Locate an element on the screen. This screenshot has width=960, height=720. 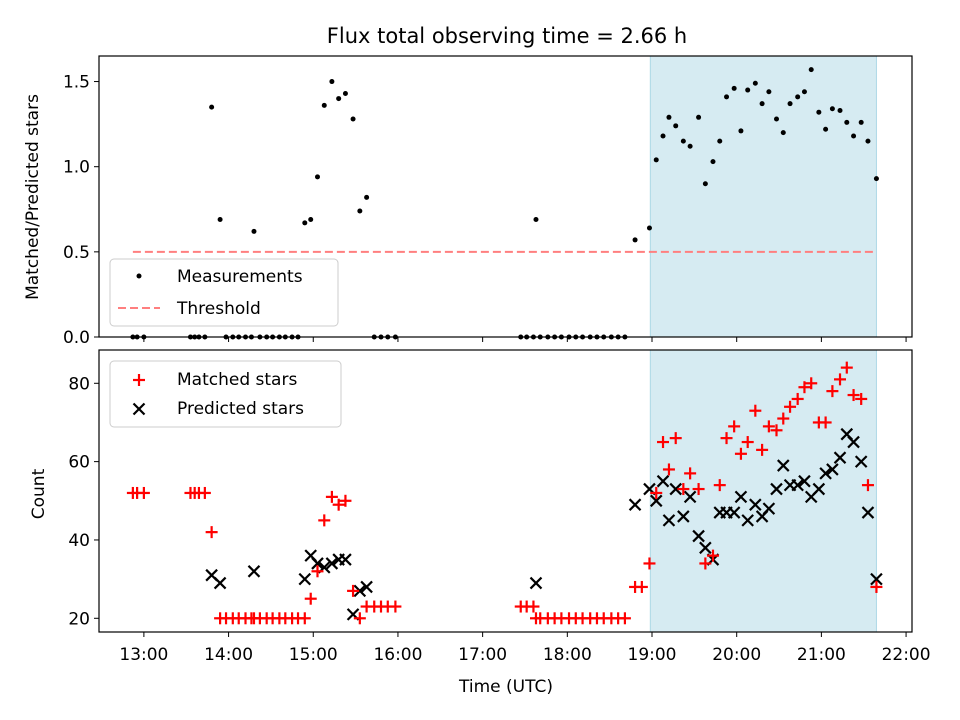
bottom-y-tick-label: 40 is located at coordinates (79, 541).